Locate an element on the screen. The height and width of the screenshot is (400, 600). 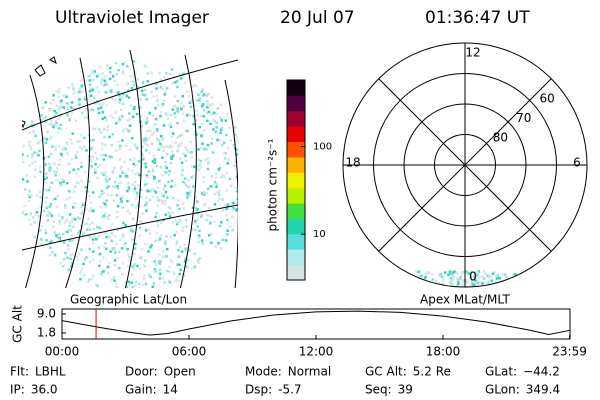
lat-label: 60 is located at coordinates (546, 98).